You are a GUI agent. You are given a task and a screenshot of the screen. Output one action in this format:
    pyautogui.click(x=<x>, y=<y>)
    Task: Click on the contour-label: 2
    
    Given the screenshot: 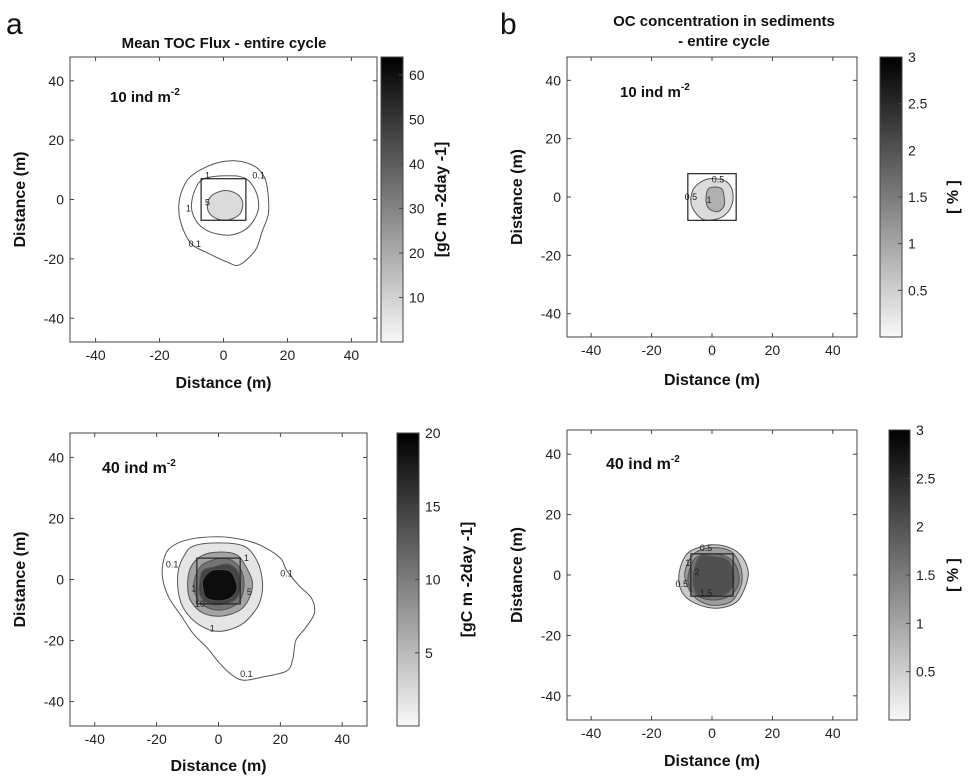 What is the action you would take?
    pyautogui.click(x=696, y=572)
    